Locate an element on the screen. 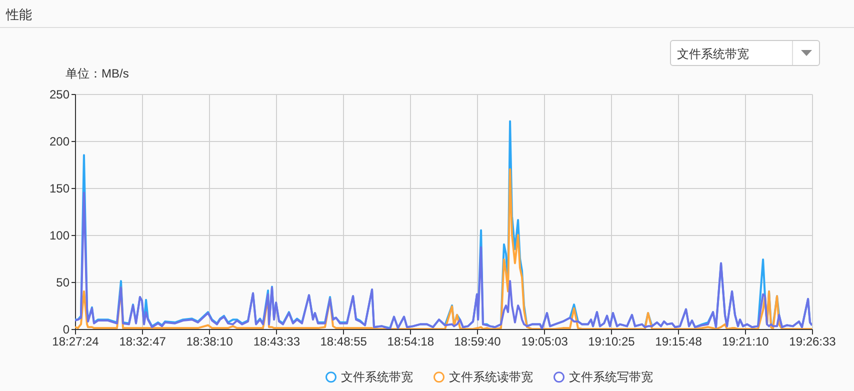  x-tick-label: 19:15:48 is located at coordinates (678, 341).